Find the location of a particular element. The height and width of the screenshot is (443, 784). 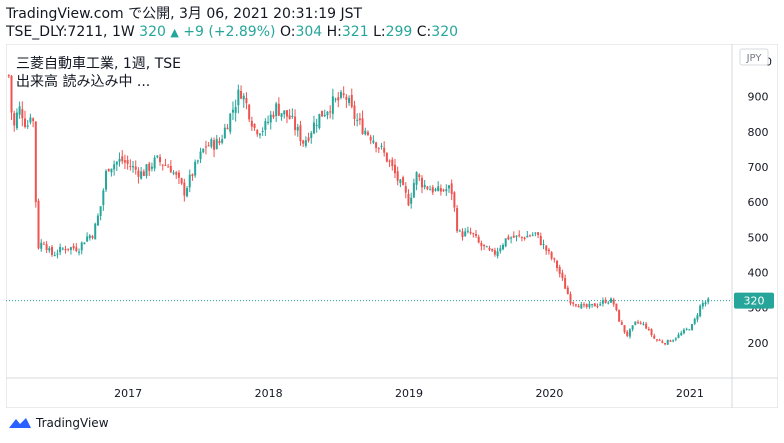

low-value: 299 is located at coordinates (399, 32).